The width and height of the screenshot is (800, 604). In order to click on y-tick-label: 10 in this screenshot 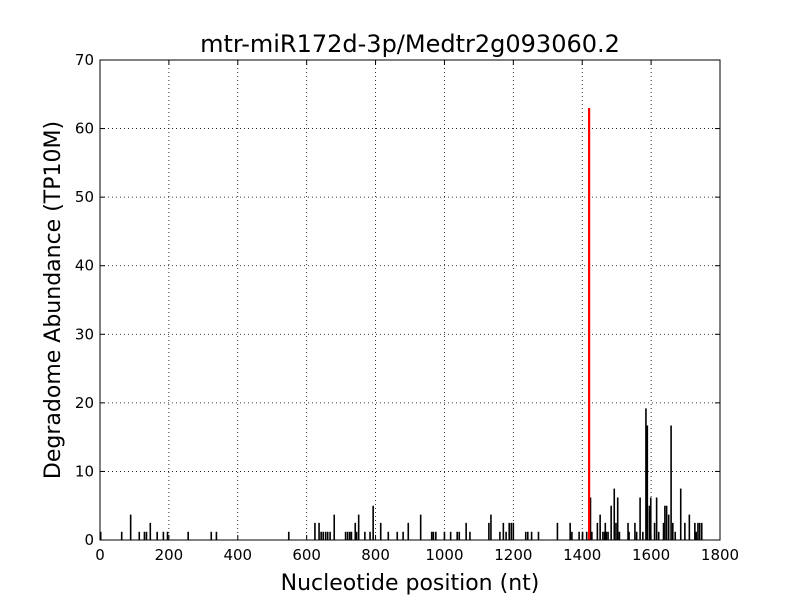, I will do `click(84, 471)`.